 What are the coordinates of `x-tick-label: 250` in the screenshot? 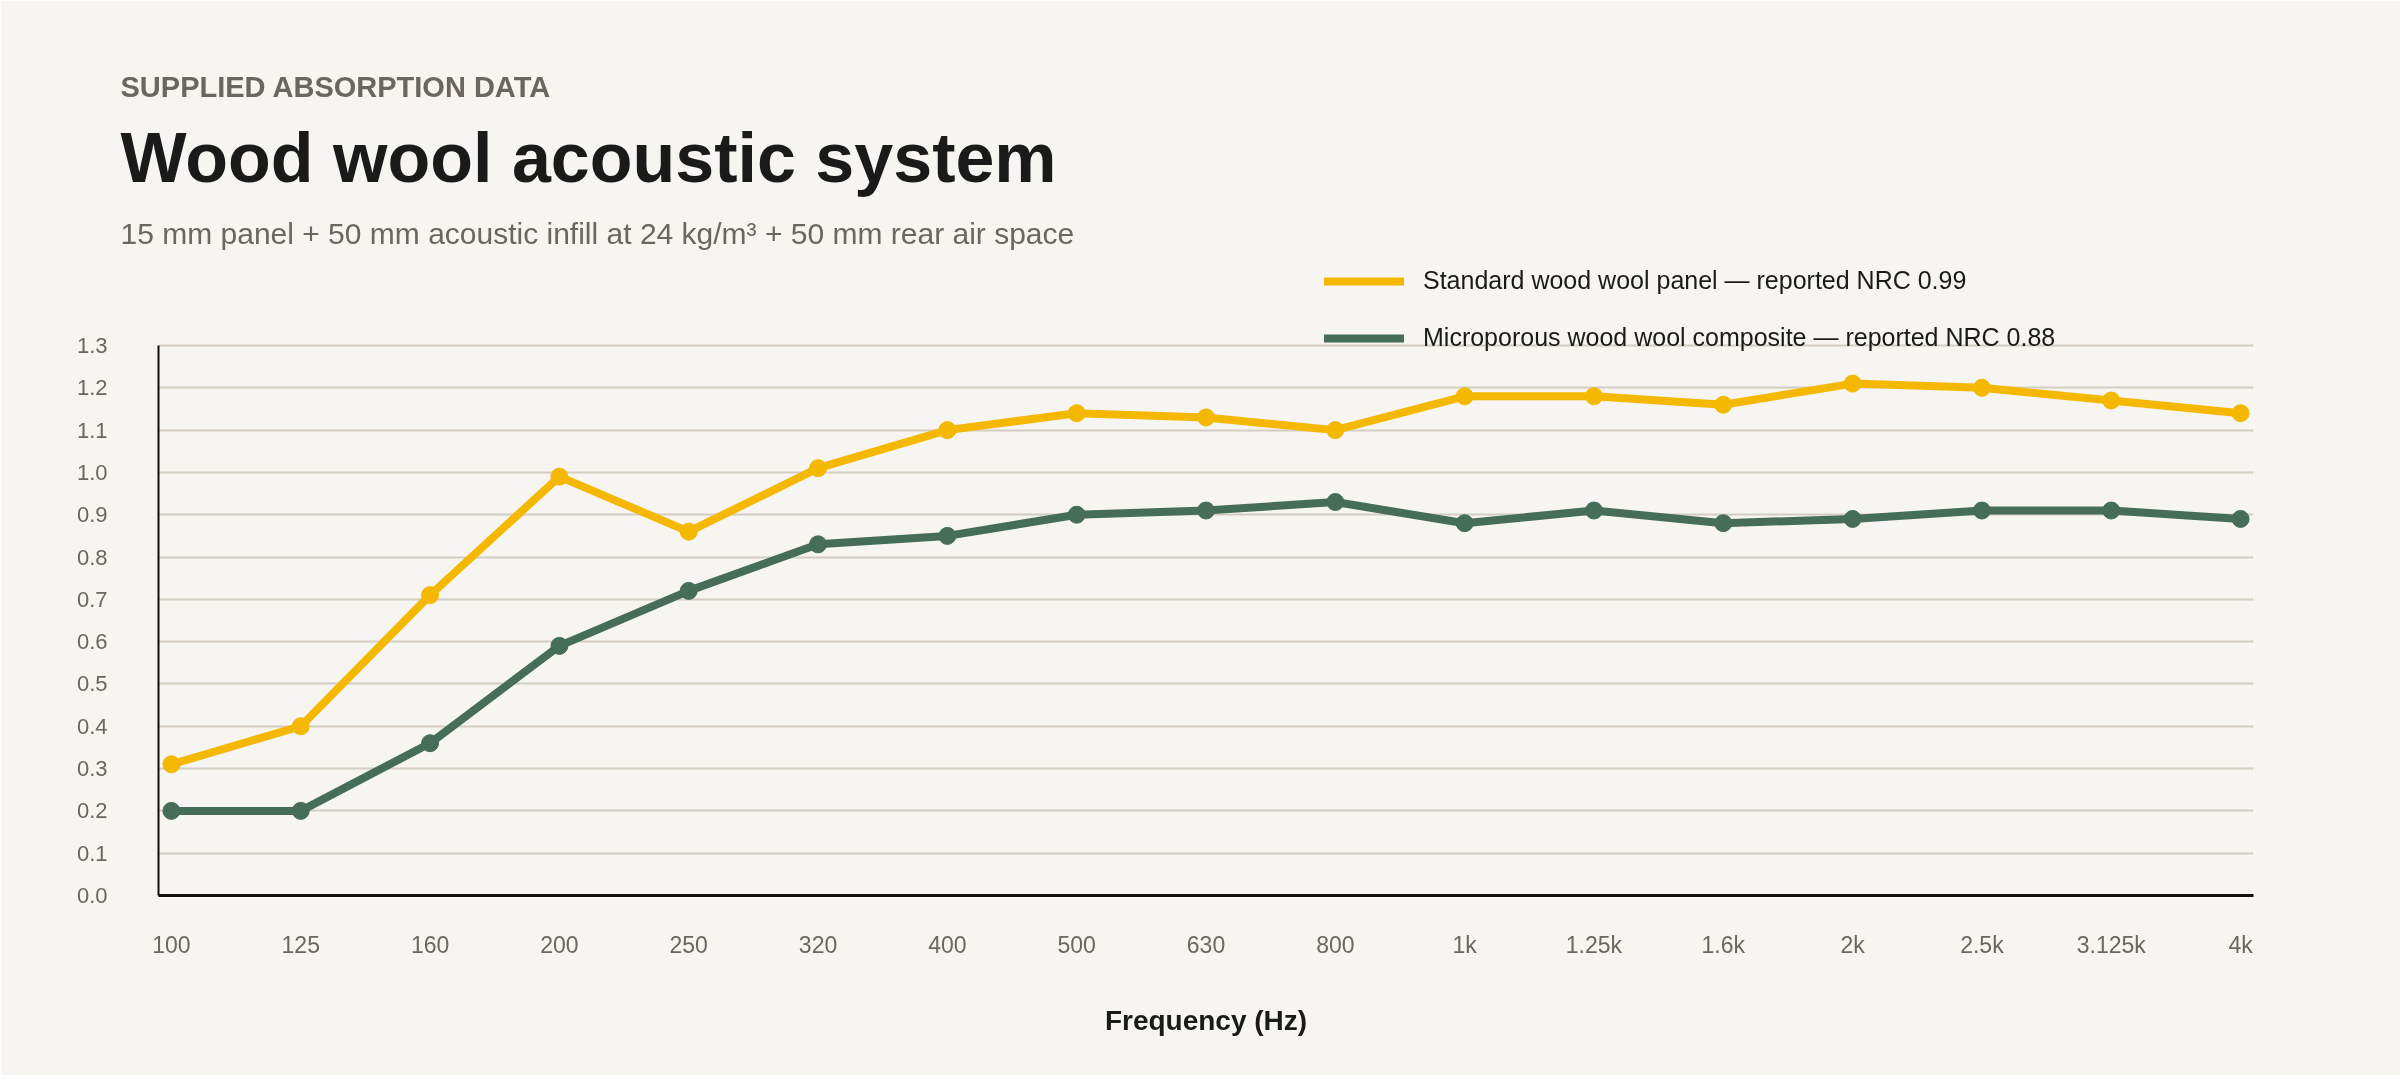 It's located at (688, 944).